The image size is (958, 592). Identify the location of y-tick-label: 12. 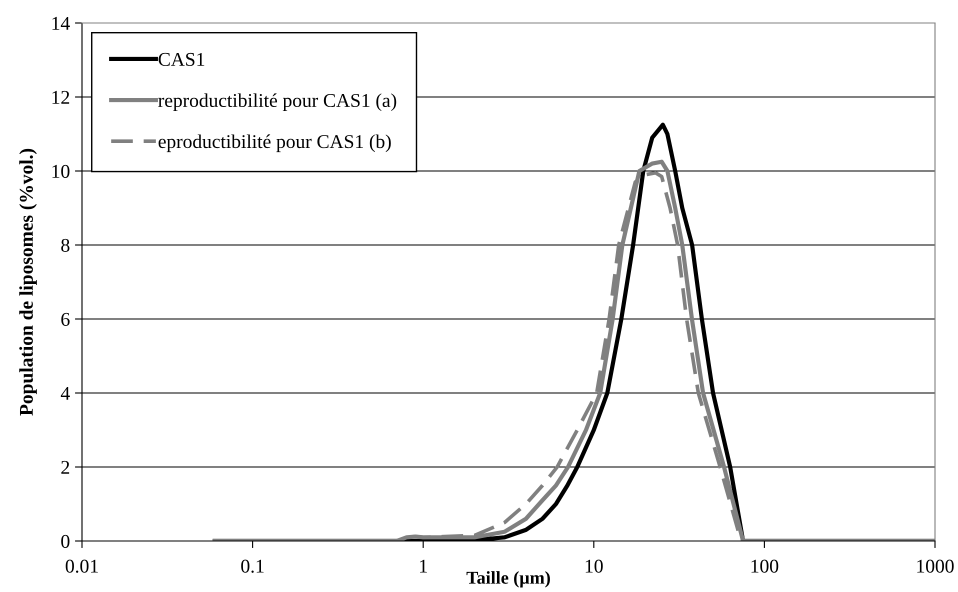
(61, 97).